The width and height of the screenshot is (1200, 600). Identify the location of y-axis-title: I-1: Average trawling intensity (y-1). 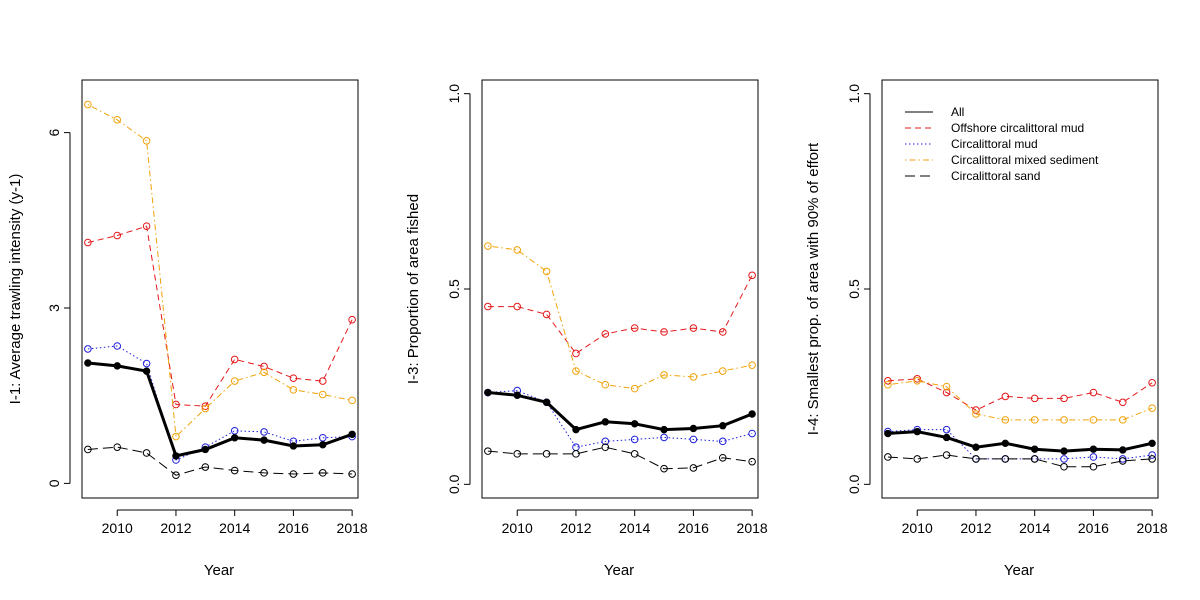
(15, 289).